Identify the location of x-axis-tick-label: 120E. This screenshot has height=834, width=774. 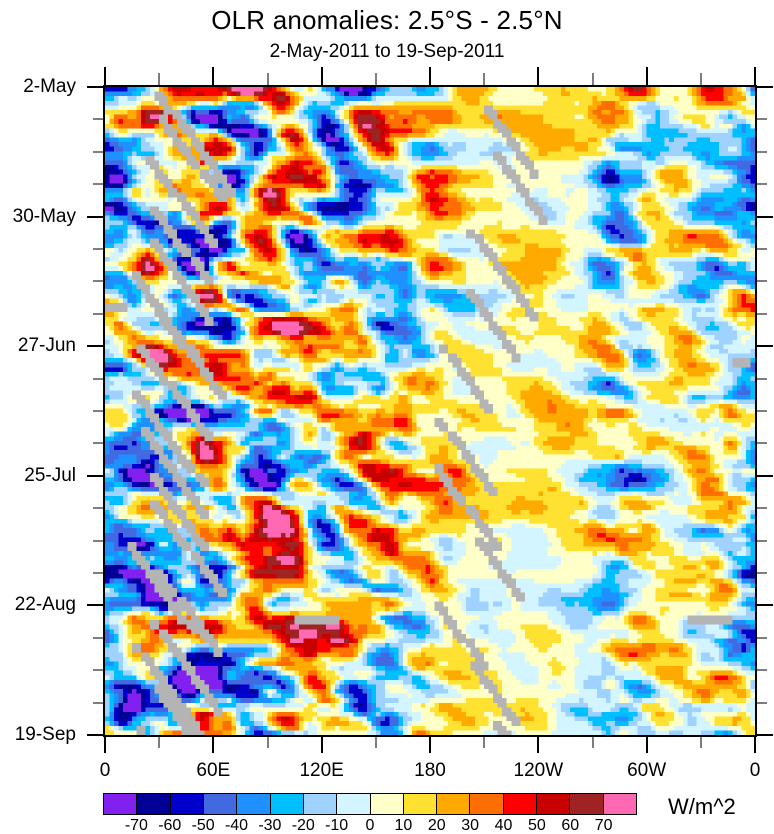
(321, 770).